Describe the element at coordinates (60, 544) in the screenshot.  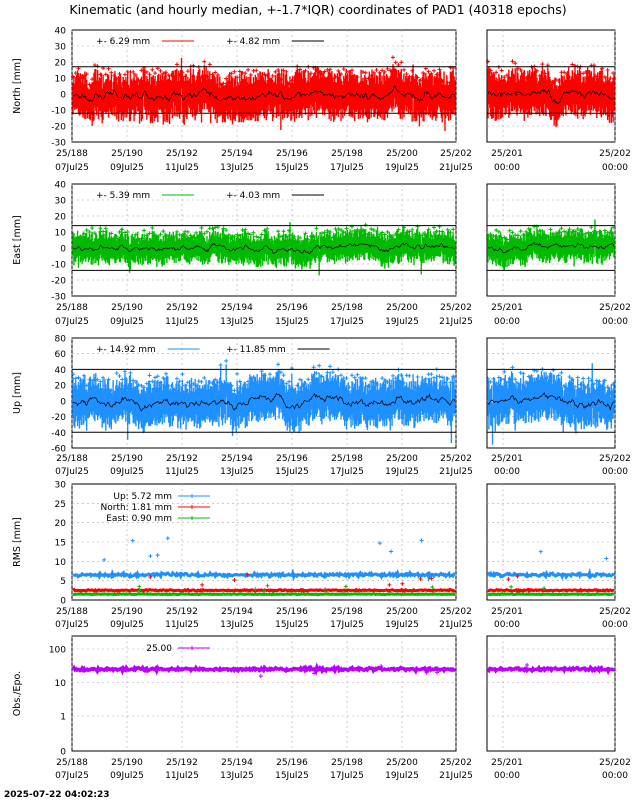
I see `y-tick-label: 15` at that location.